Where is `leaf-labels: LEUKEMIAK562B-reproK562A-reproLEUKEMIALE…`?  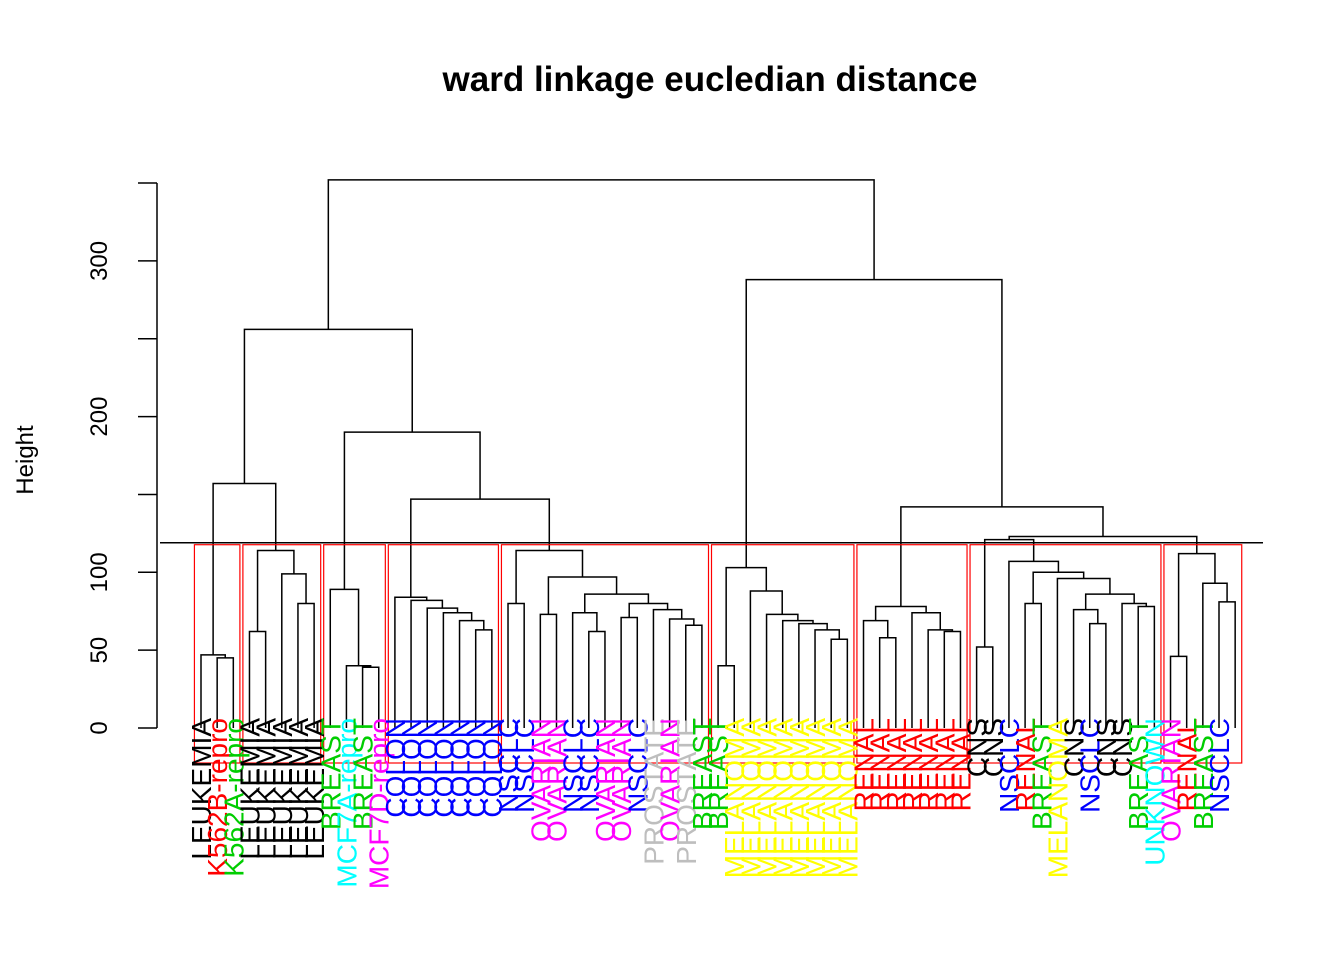 leaf-labels: LEUKEMIAK562B-reproK562A-reproLEUKEMIALE… is located at coordinates (710, 803).